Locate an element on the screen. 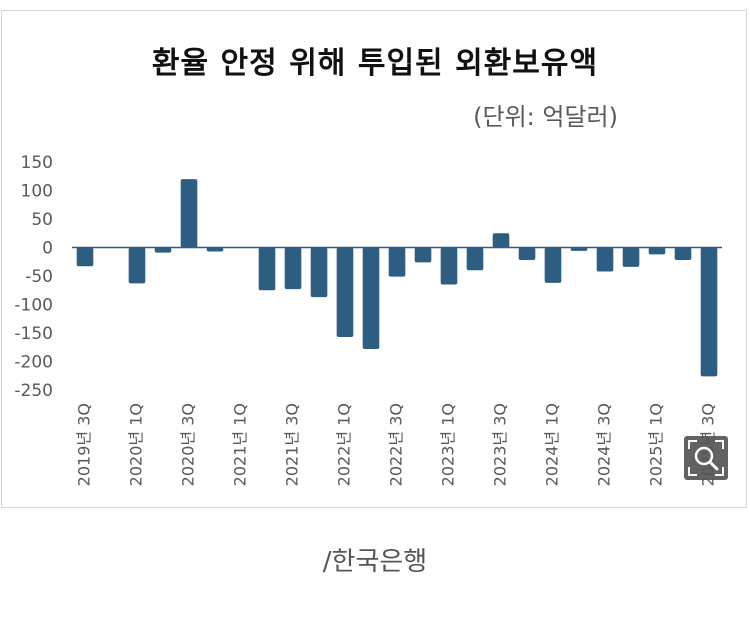  chart-subtitle: (단위: 억달러) is located at coordinates (545, 117).